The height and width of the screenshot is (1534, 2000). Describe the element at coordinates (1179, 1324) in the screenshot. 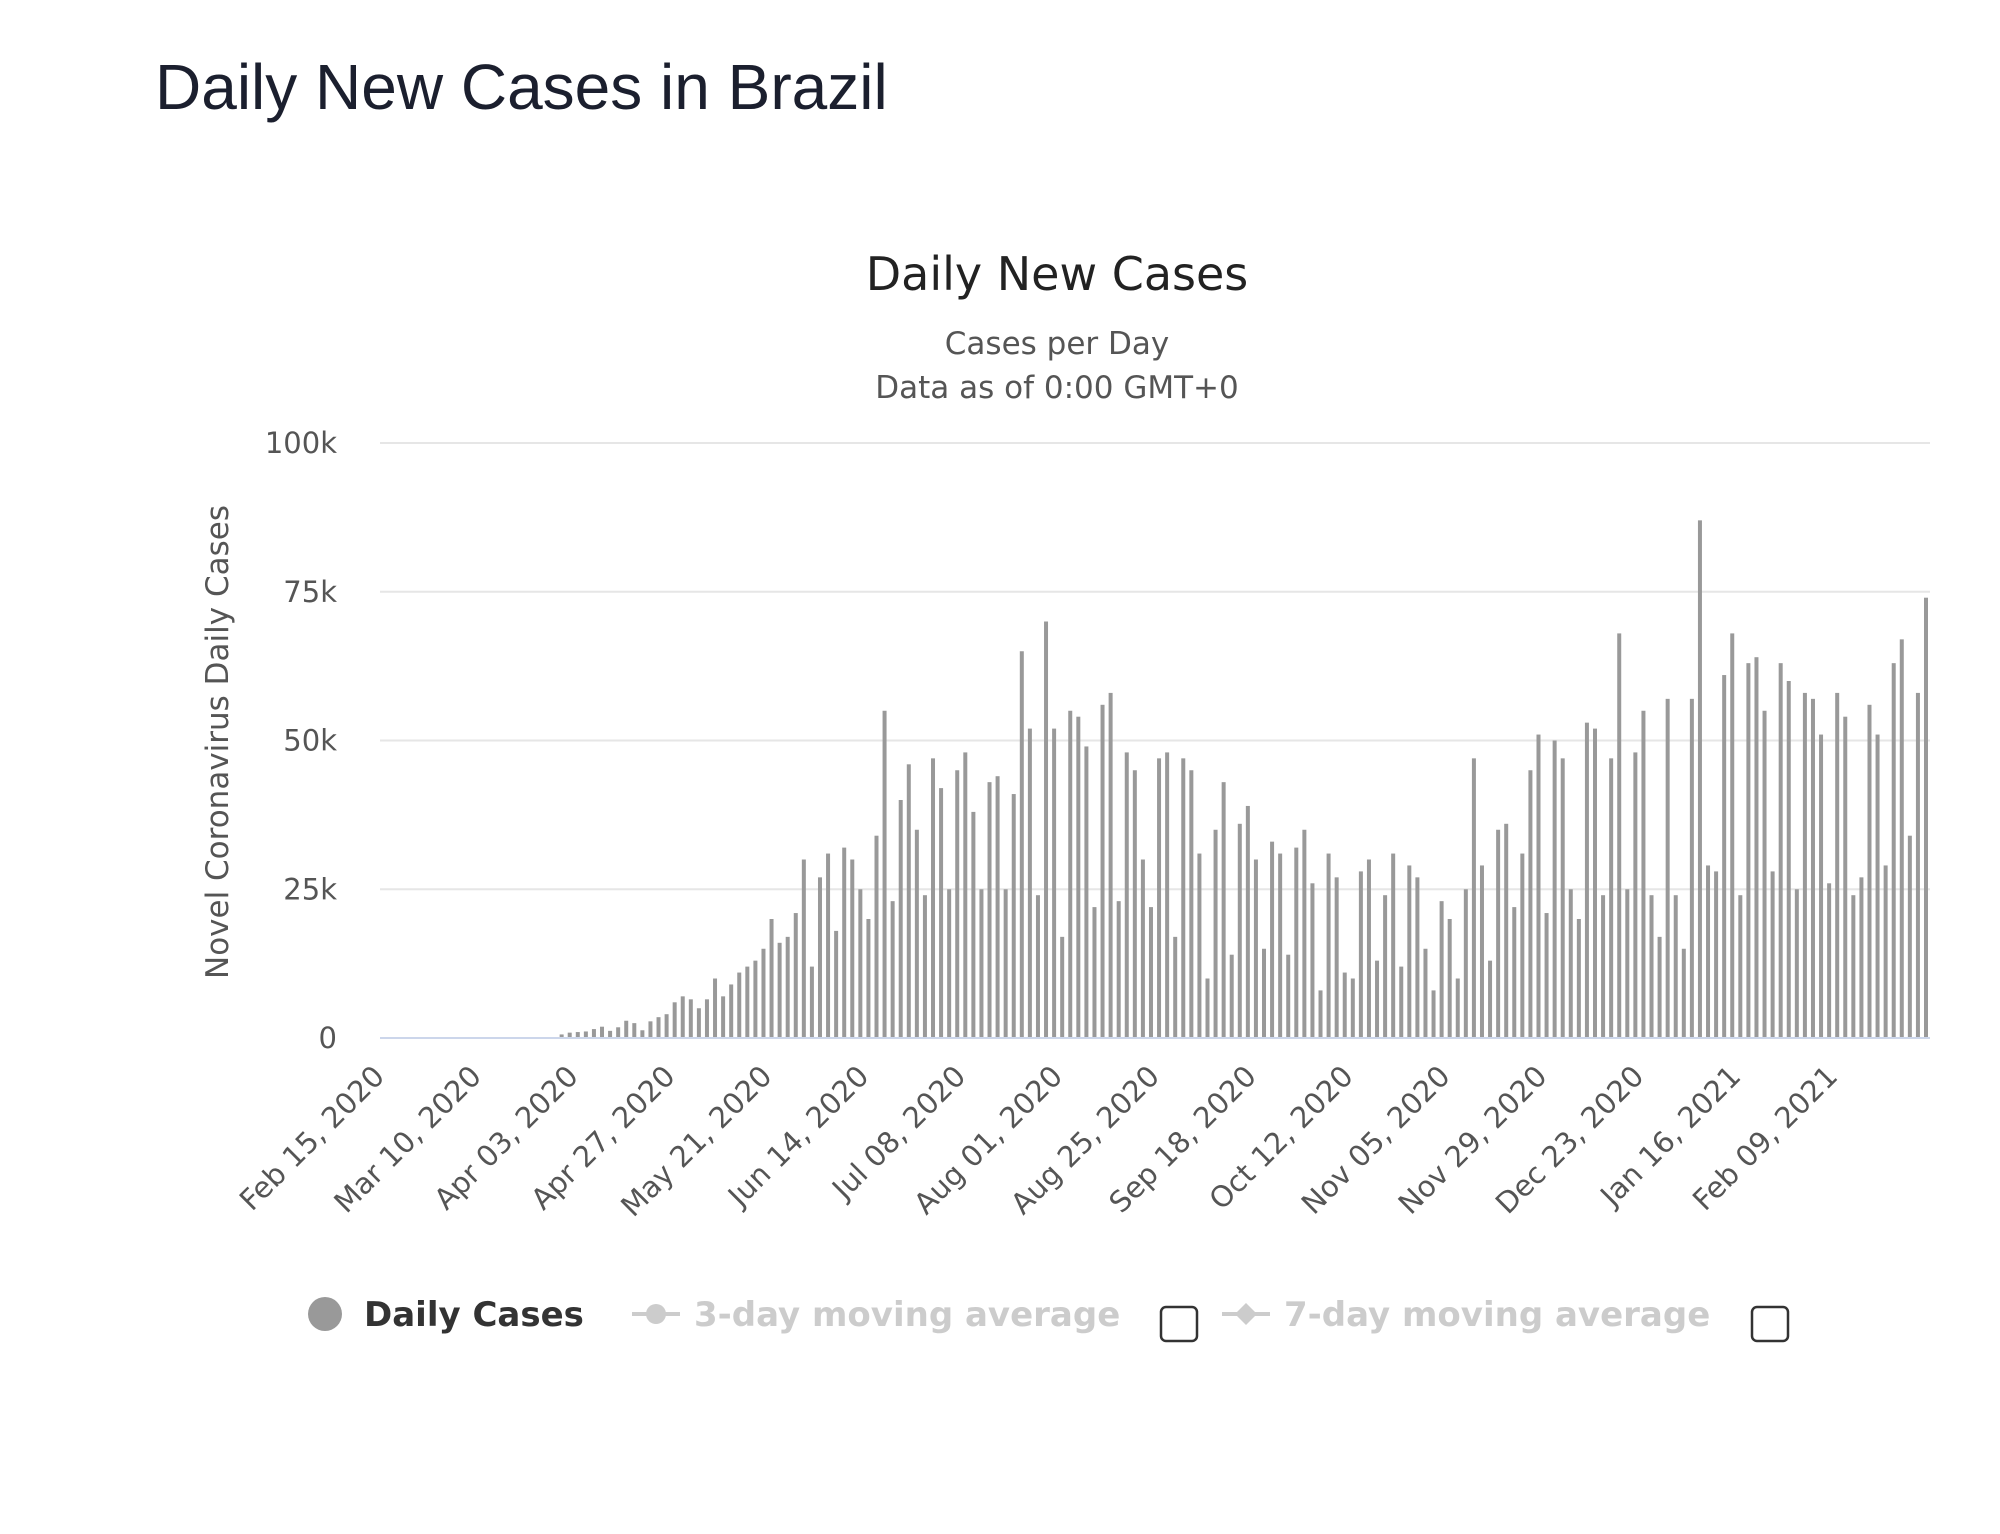

I see `checkbox-3-day-moving-average` at that location.